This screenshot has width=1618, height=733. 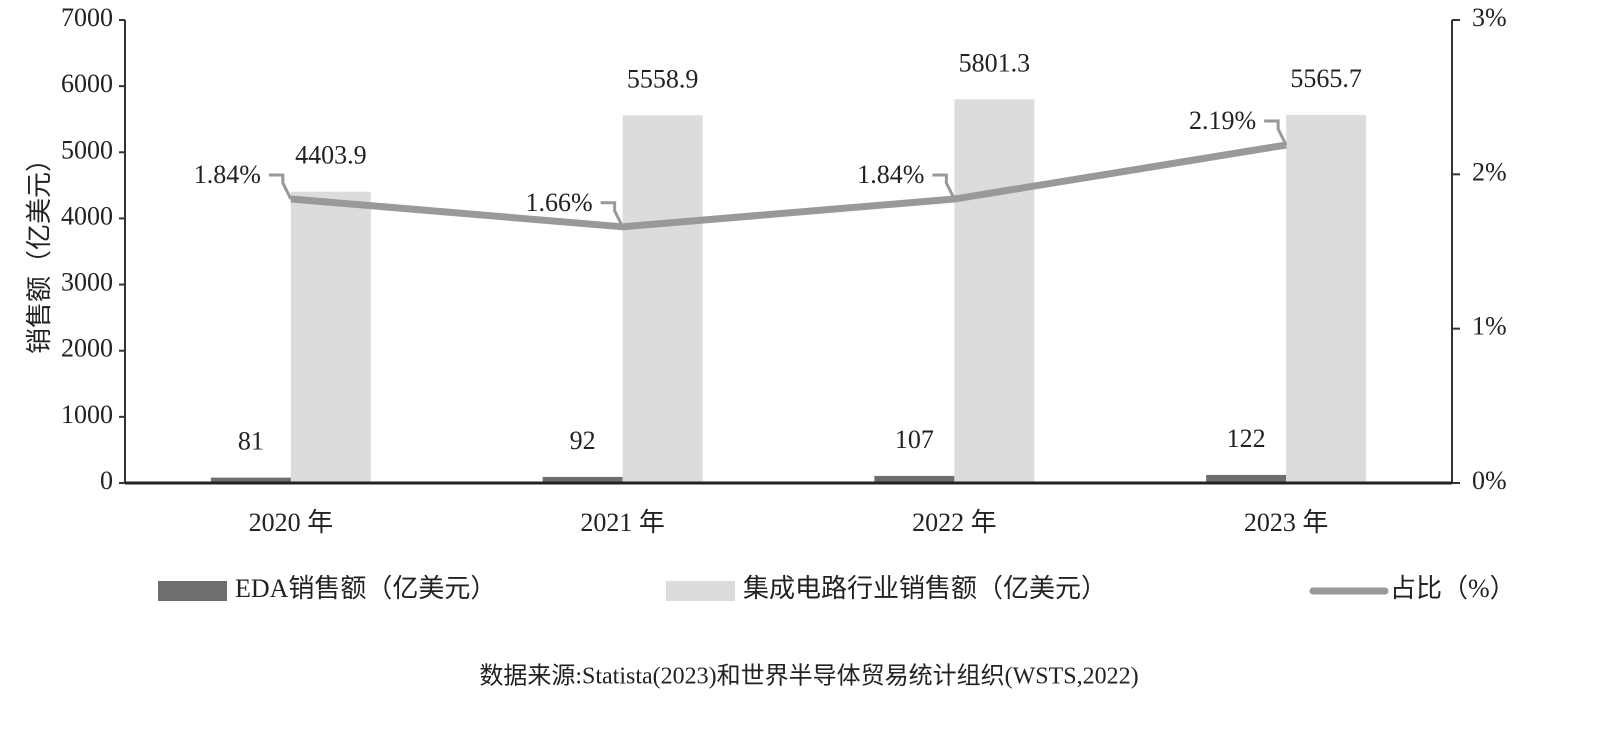 I want to click on legend-label: EDA销售额（亿美元）, so click(x=365, y=588).